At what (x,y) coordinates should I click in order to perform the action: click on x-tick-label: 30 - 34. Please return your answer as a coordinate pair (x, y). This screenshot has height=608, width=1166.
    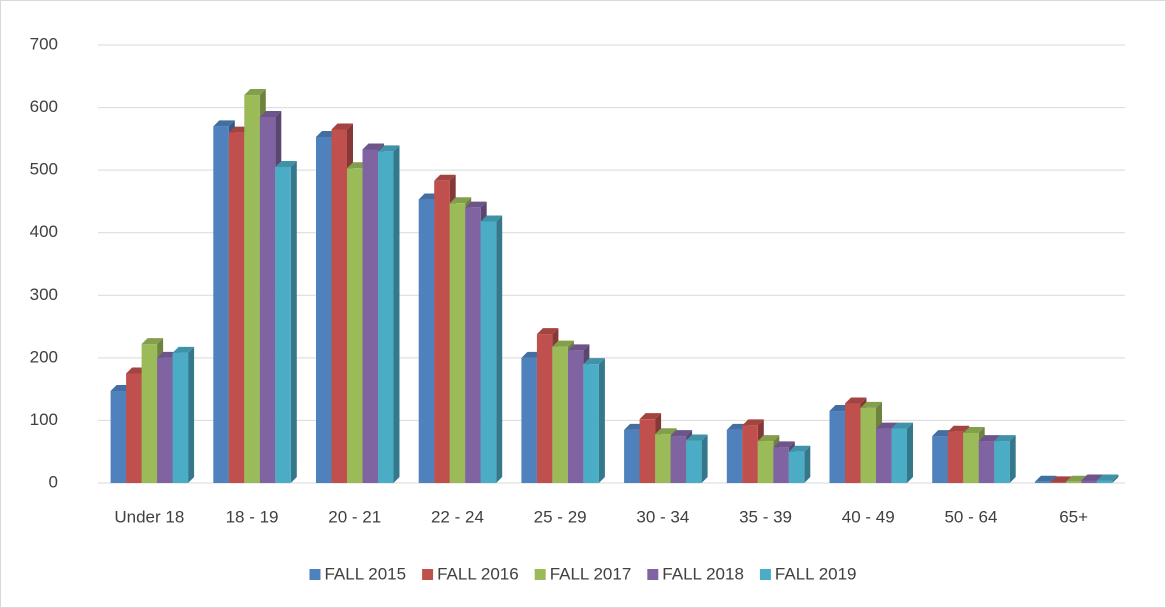
    Looking at the image, I should click on (662, 516).